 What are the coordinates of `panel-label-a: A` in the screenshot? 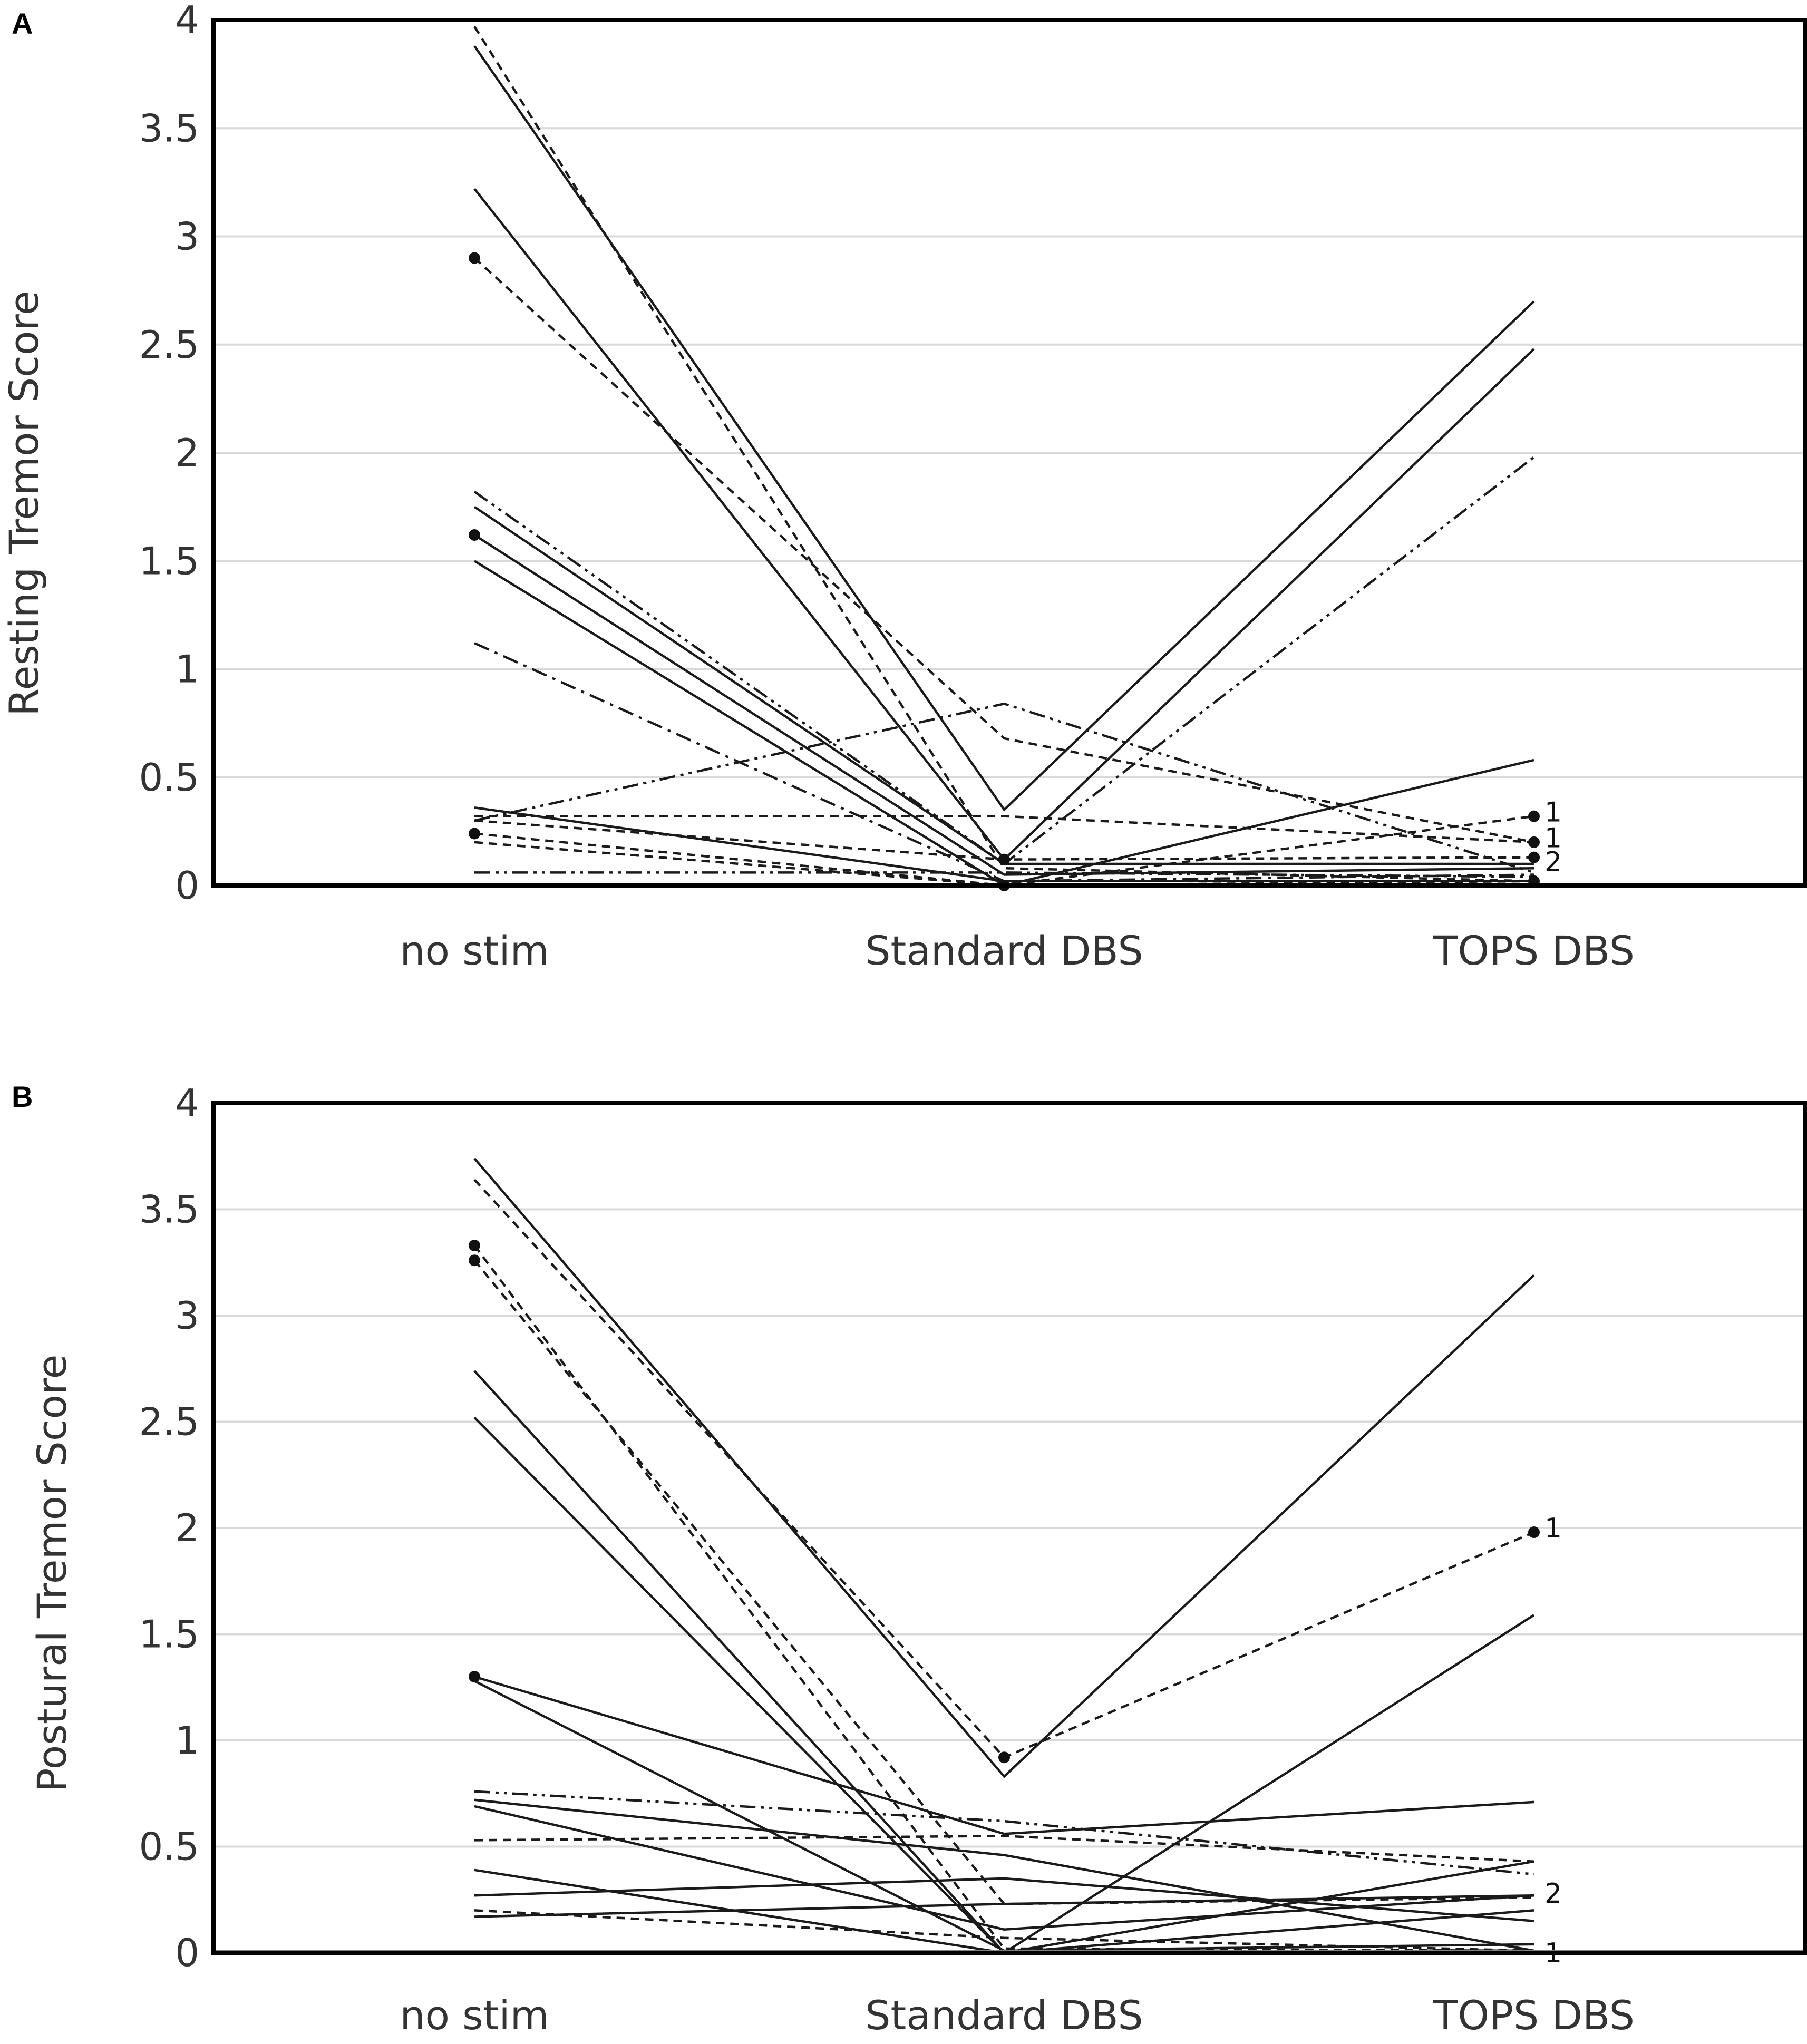 It's located at (22, 23).